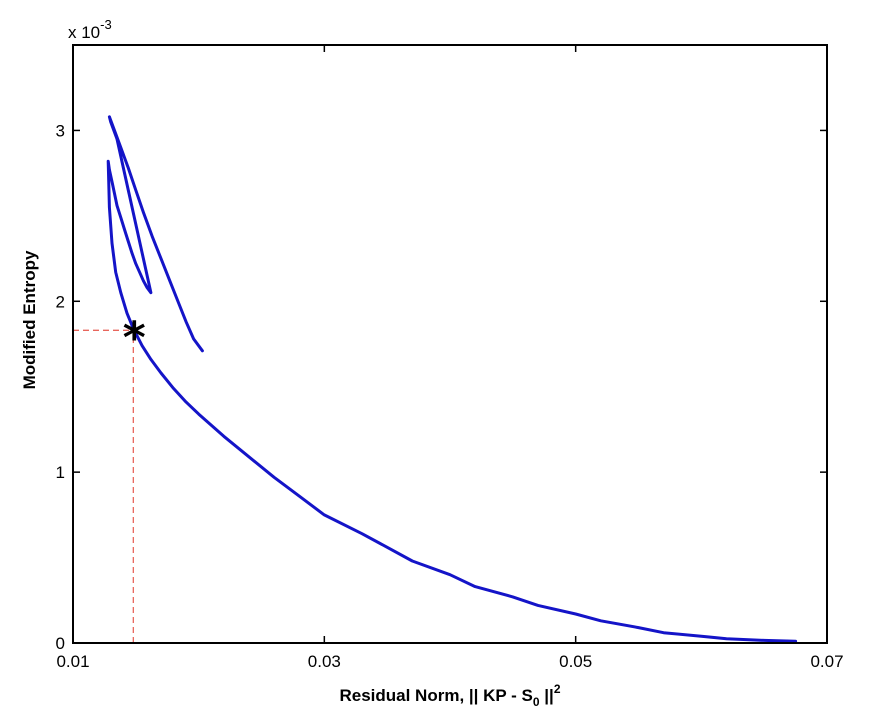 The image size is (887, 721). What do you see at coordinates (29, 319) in the screenshot?
I see `y-axis-title: Modified Entropy` at bounding box center [29, 319].